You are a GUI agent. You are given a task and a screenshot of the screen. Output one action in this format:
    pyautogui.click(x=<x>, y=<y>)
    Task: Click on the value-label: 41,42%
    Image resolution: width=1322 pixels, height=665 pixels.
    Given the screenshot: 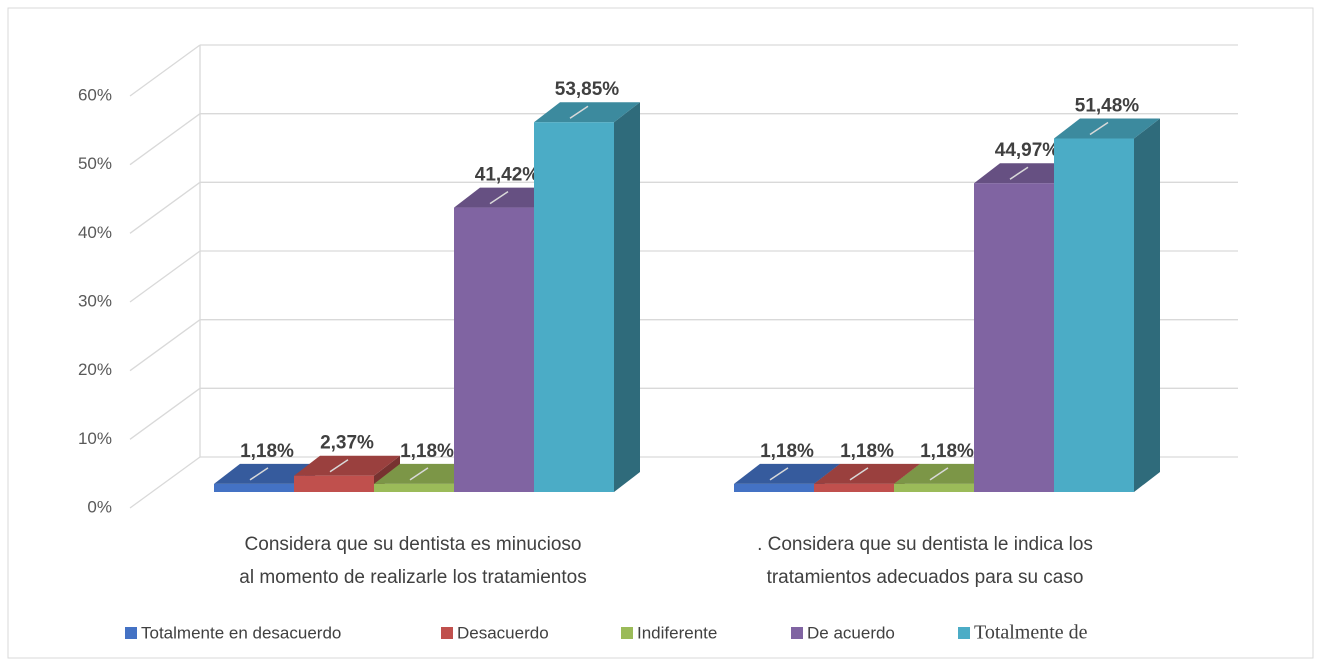 What is the action you would take?
    pyautogui.click(x=507, y=175)
    